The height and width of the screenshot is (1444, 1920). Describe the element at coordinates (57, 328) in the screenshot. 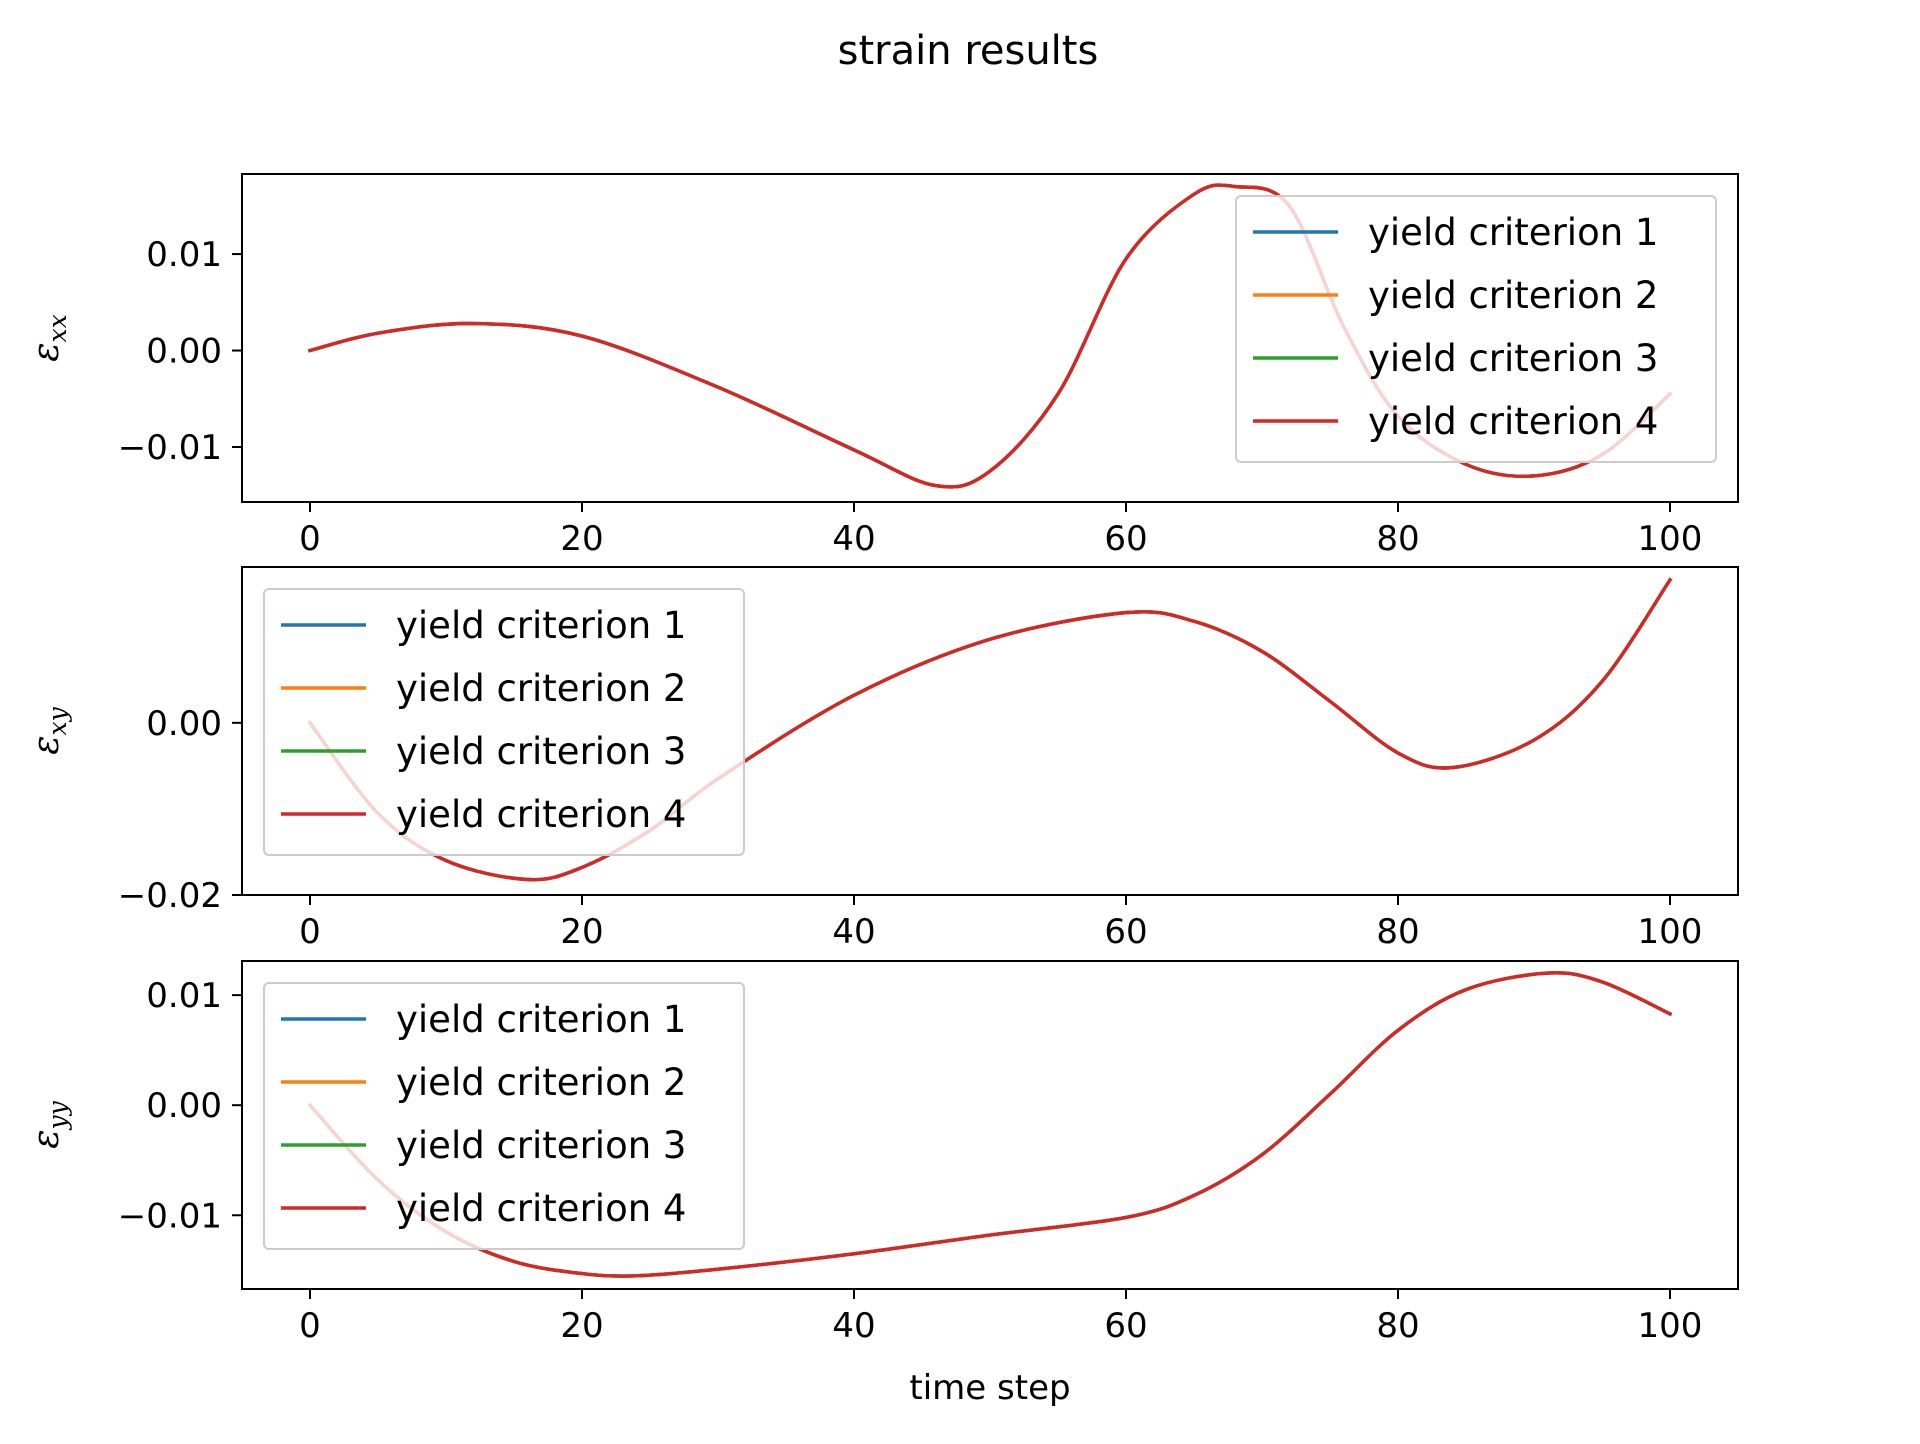

I see `y-axis-label-subscript: xx` at that location.